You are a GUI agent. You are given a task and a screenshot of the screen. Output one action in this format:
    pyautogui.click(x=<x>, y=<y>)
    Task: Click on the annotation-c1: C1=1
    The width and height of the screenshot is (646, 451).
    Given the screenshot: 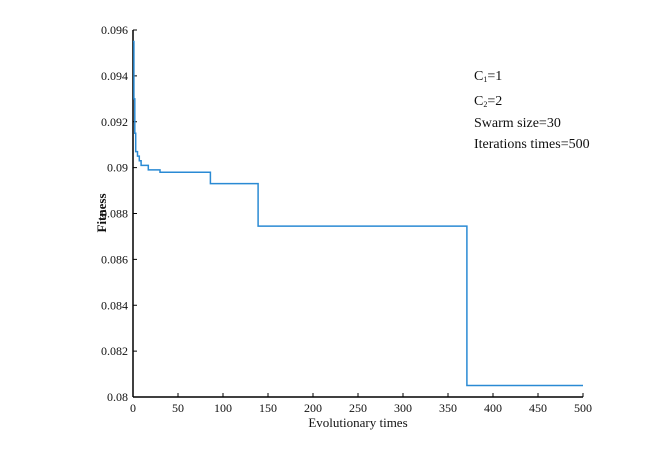 What is the action you would take?
    pyautogui.click(x=488, y=76)
    